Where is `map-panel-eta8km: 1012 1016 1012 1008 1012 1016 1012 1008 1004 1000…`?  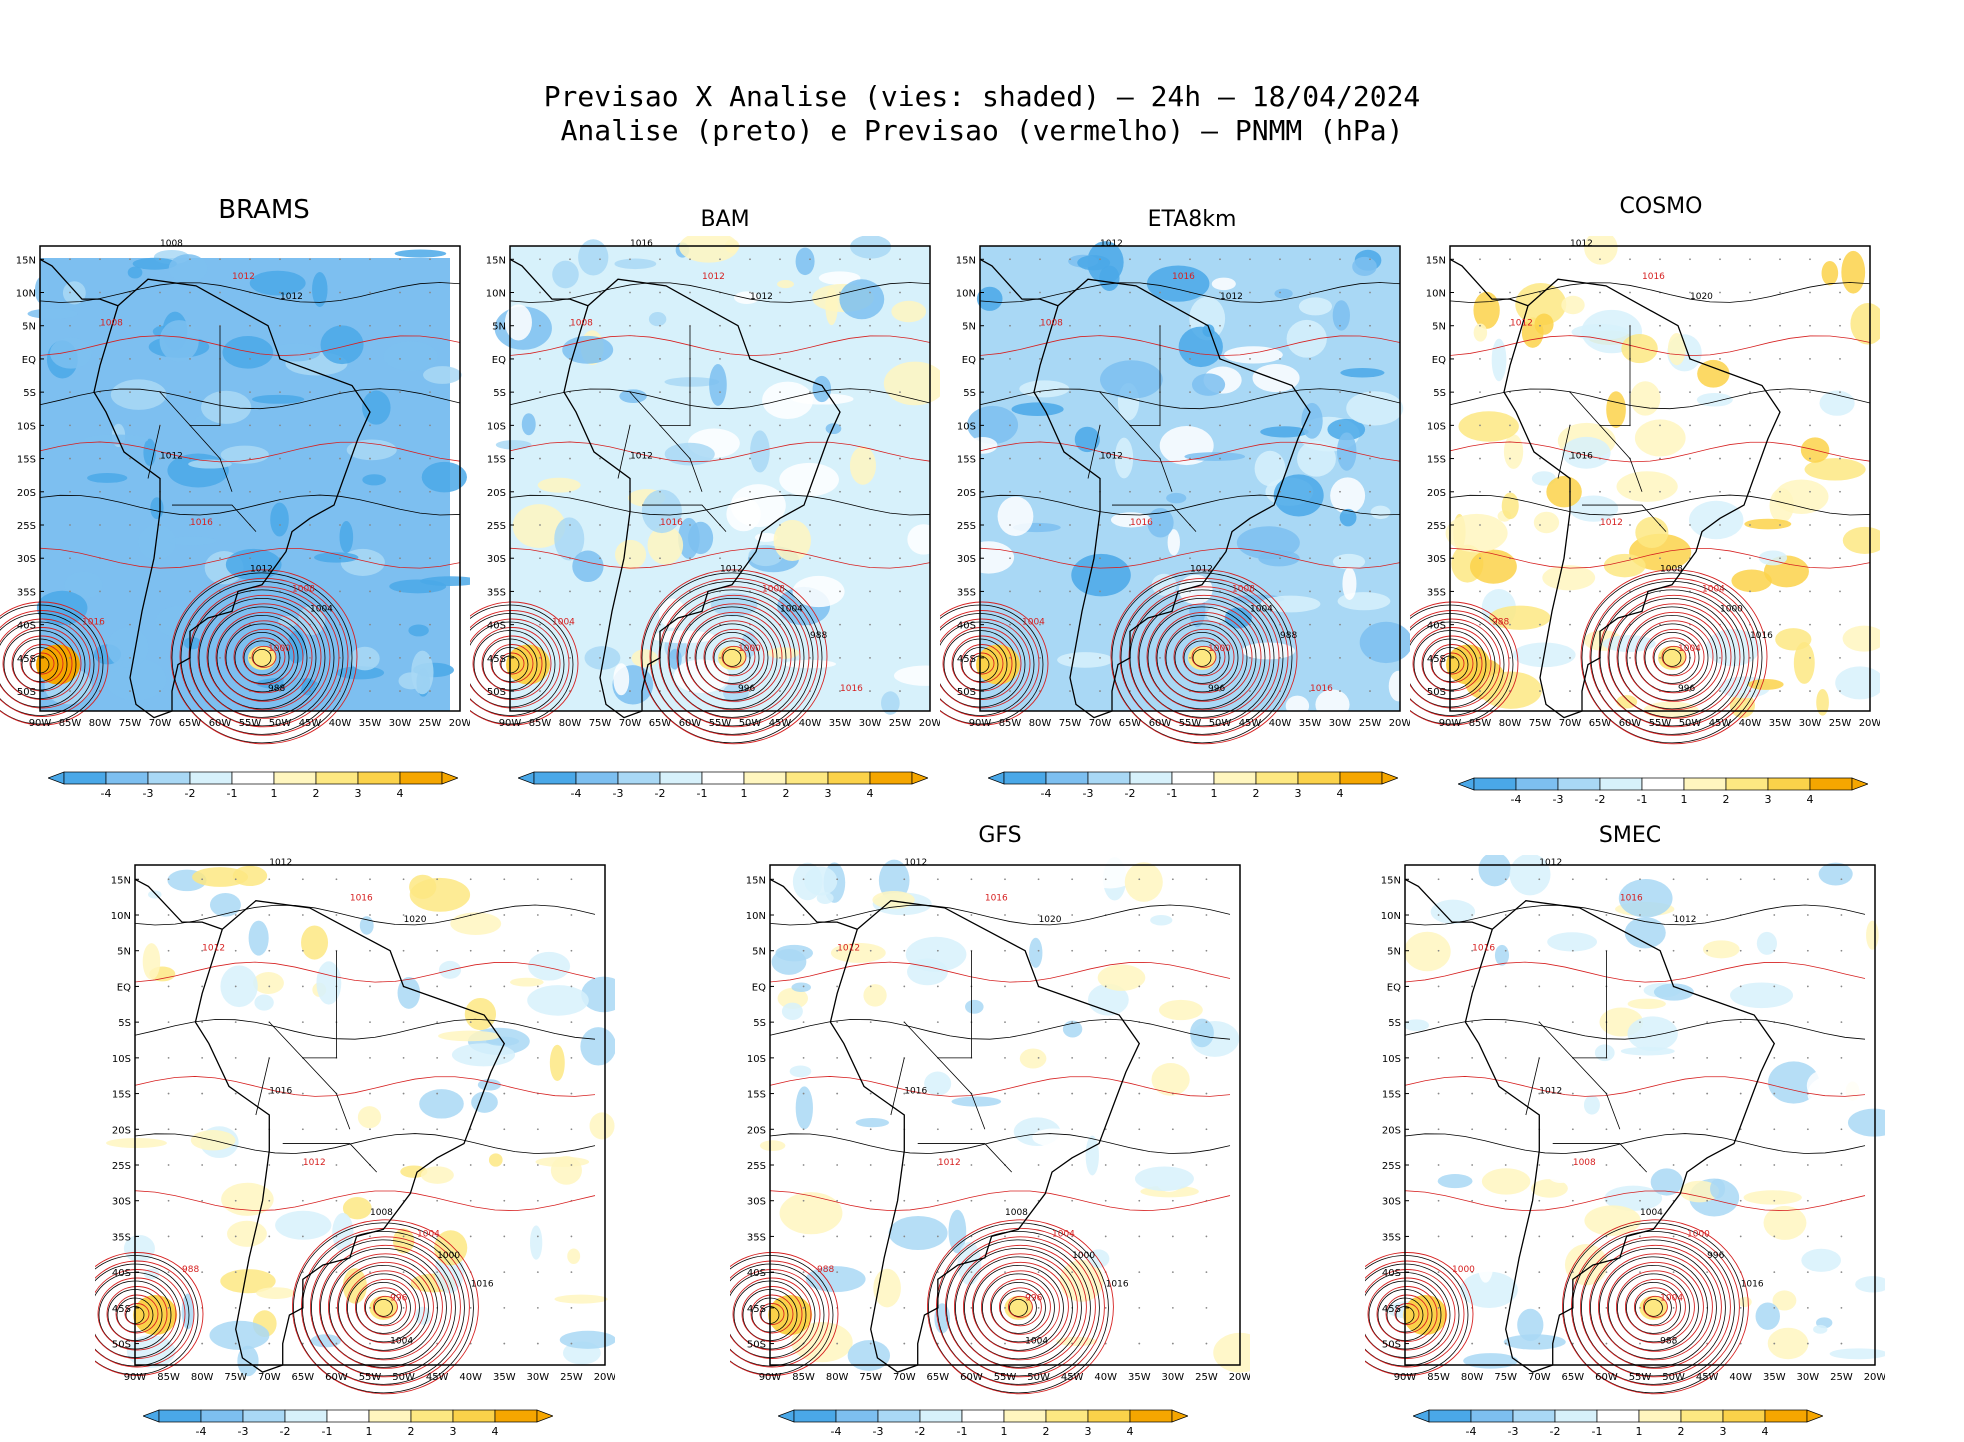
map-panel-eta8km: 1012 1016 1012 1008 1012 1016 1012 1008 1004 1000… is located at coordinates (1175, 493).